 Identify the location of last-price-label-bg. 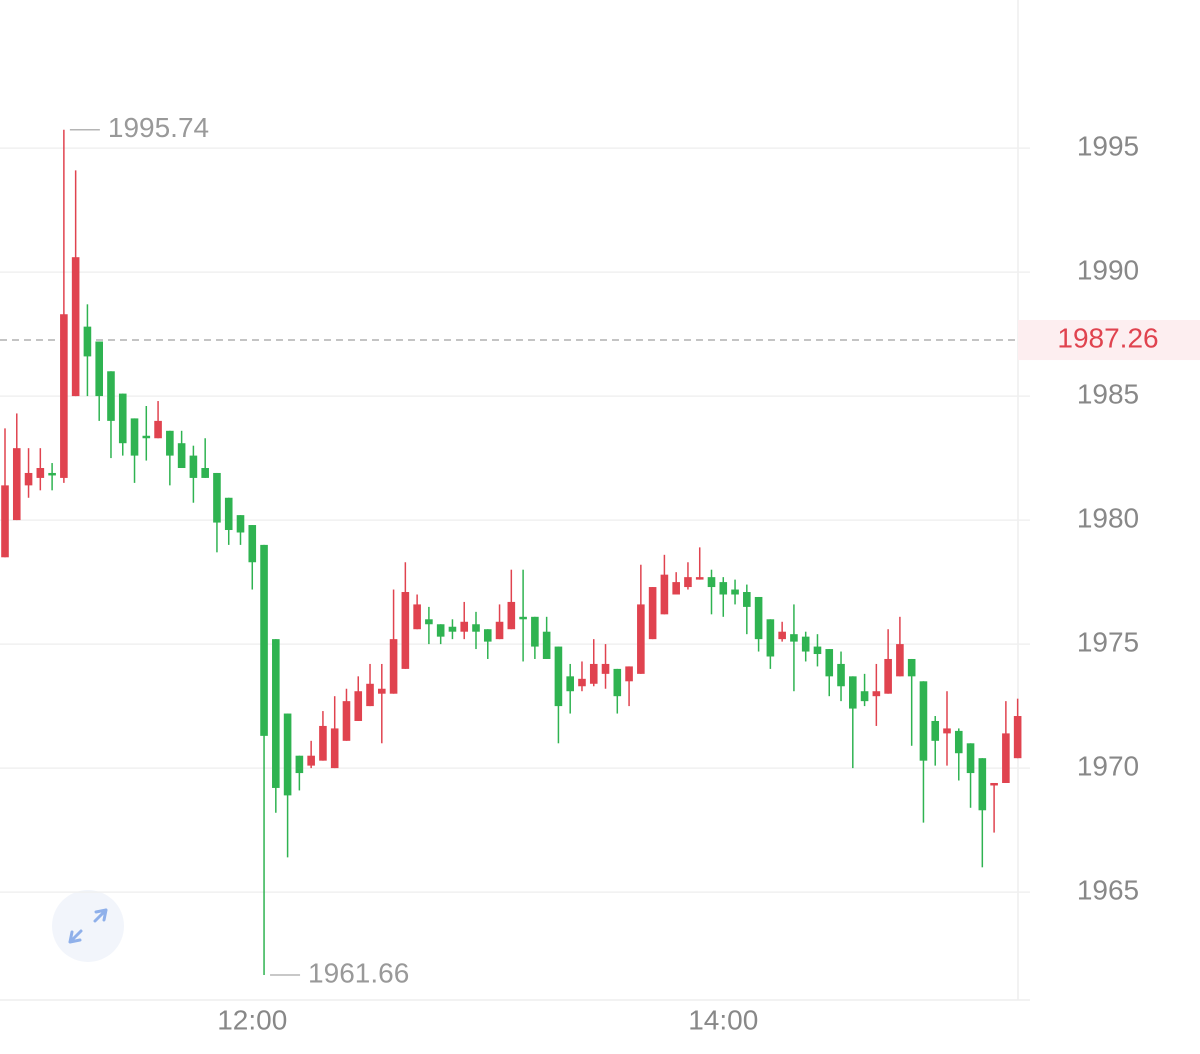
(1109, 340).